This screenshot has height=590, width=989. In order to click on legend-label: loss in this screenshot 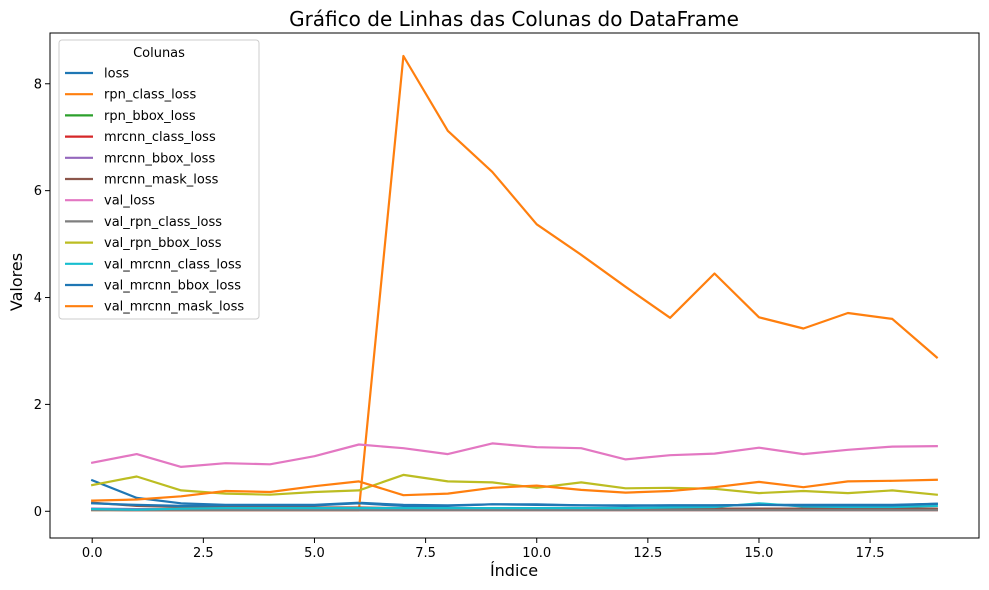, I will do `click(116, 74)`.